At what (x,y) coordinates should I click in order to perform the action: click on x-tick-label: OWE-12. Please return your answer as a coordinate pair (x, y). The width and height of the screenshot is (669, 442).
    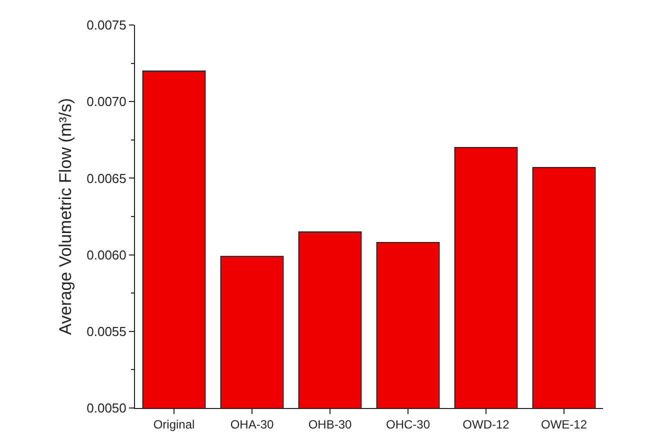
    Looking at the image, I should click on (564, 424).